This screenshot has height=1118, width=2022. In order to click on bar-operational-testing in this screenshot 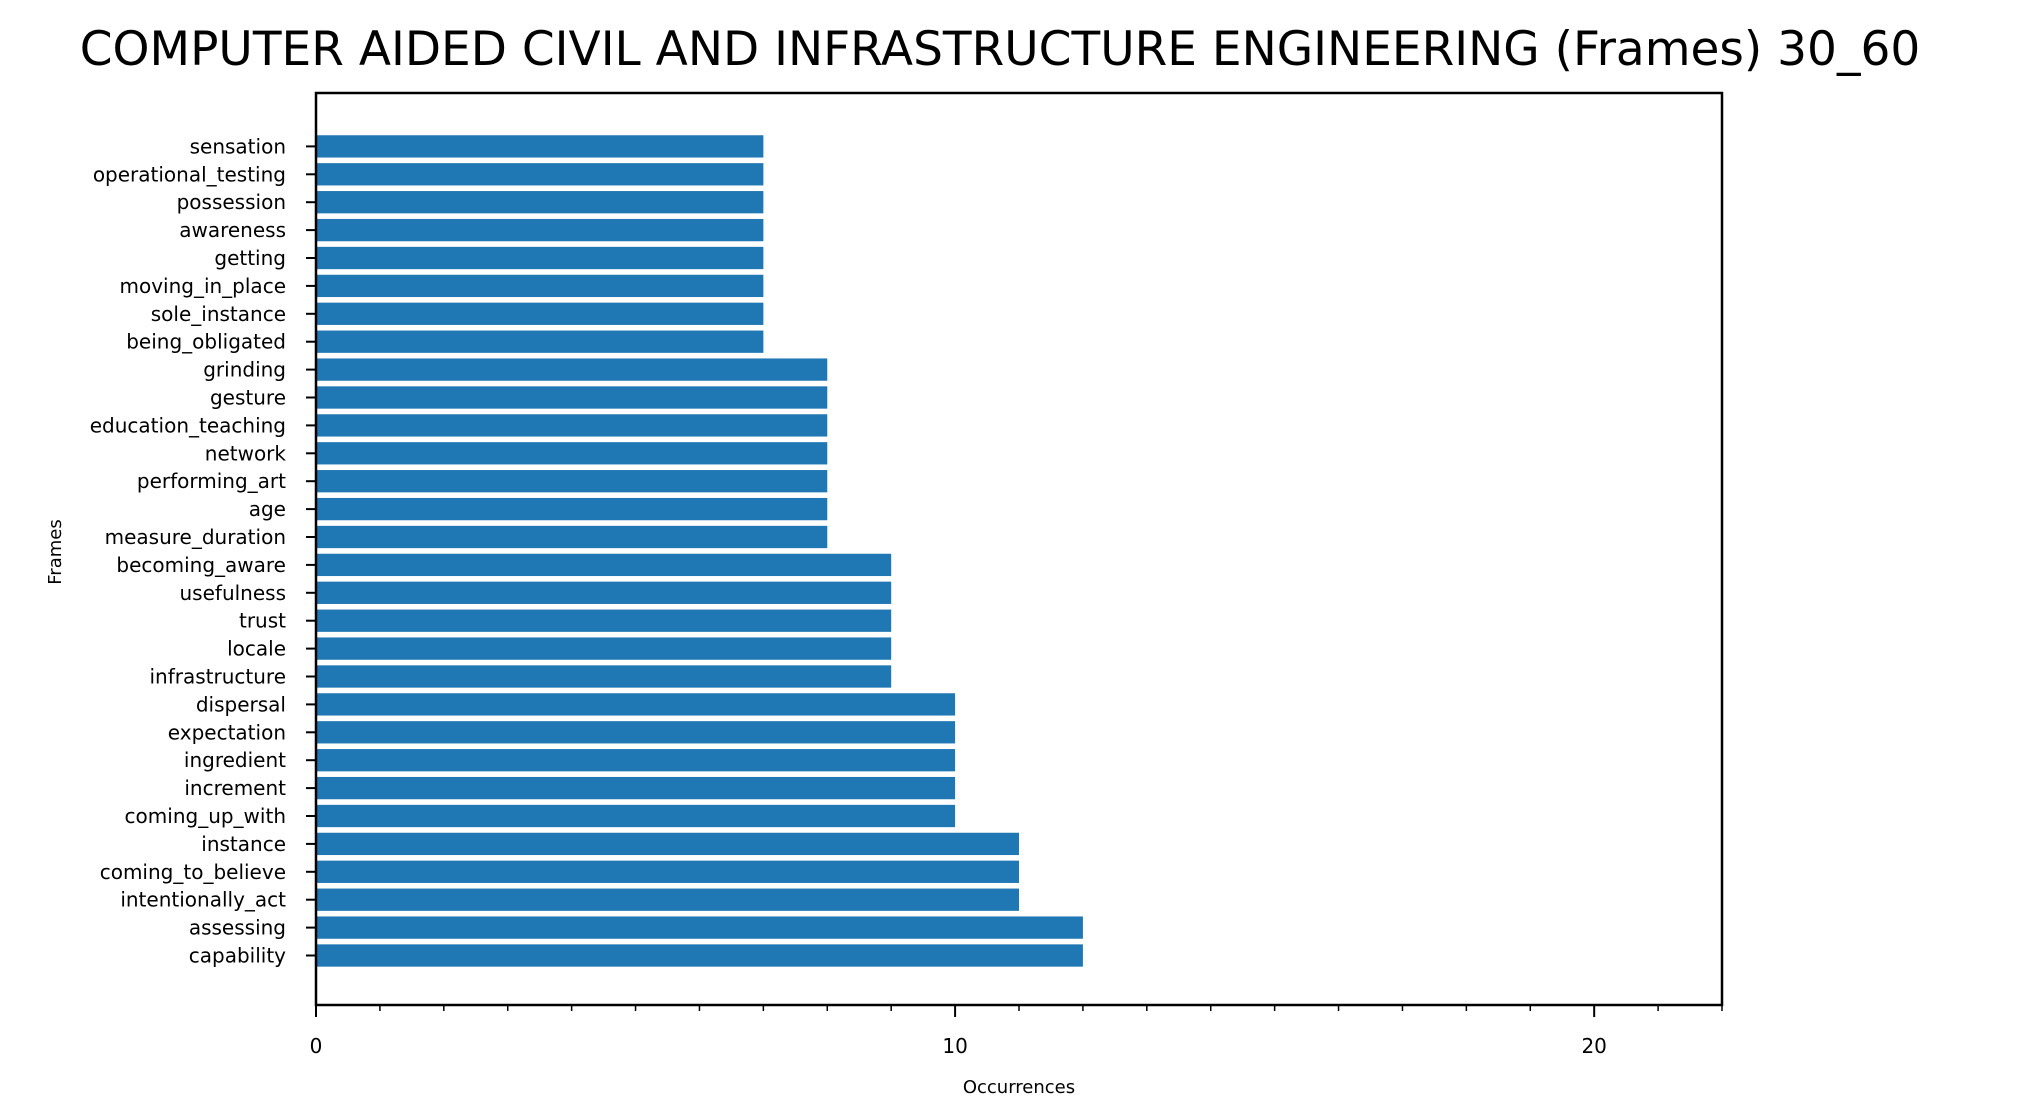, I will do `click(540, 174)`.